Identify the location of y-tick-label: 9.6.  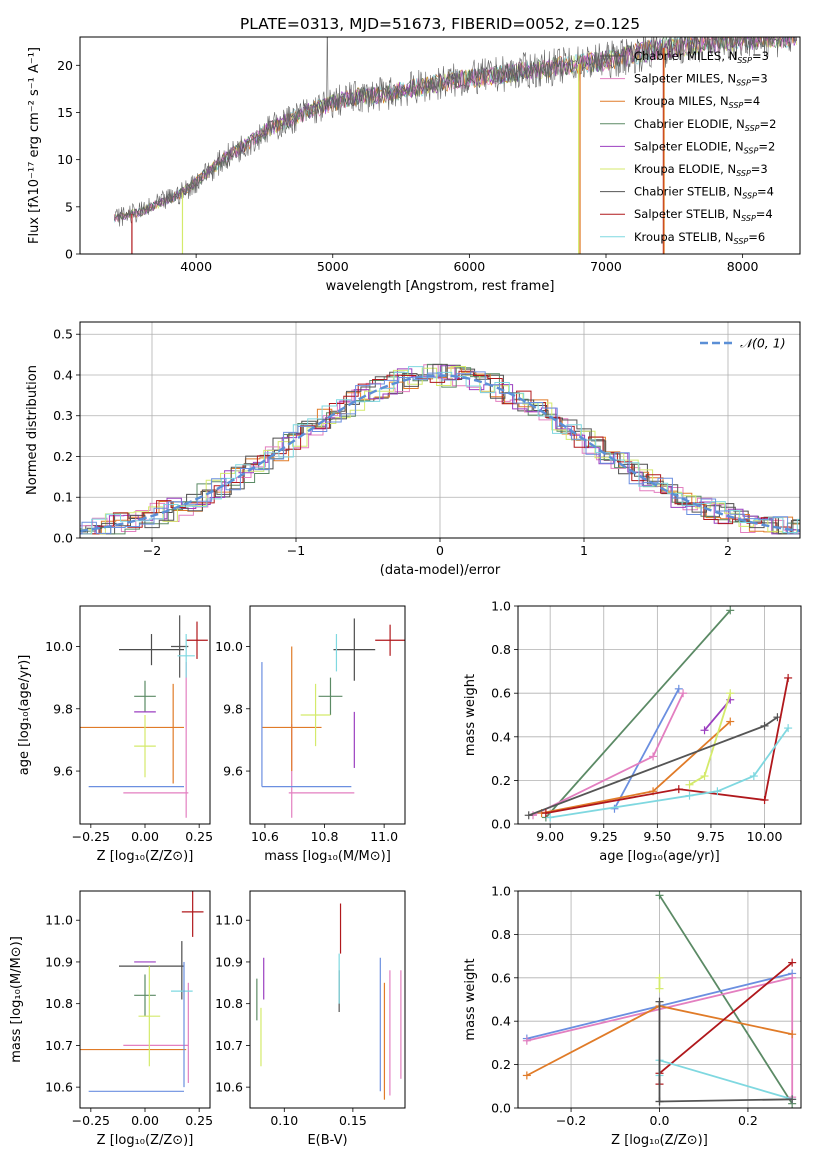
(233, 771).